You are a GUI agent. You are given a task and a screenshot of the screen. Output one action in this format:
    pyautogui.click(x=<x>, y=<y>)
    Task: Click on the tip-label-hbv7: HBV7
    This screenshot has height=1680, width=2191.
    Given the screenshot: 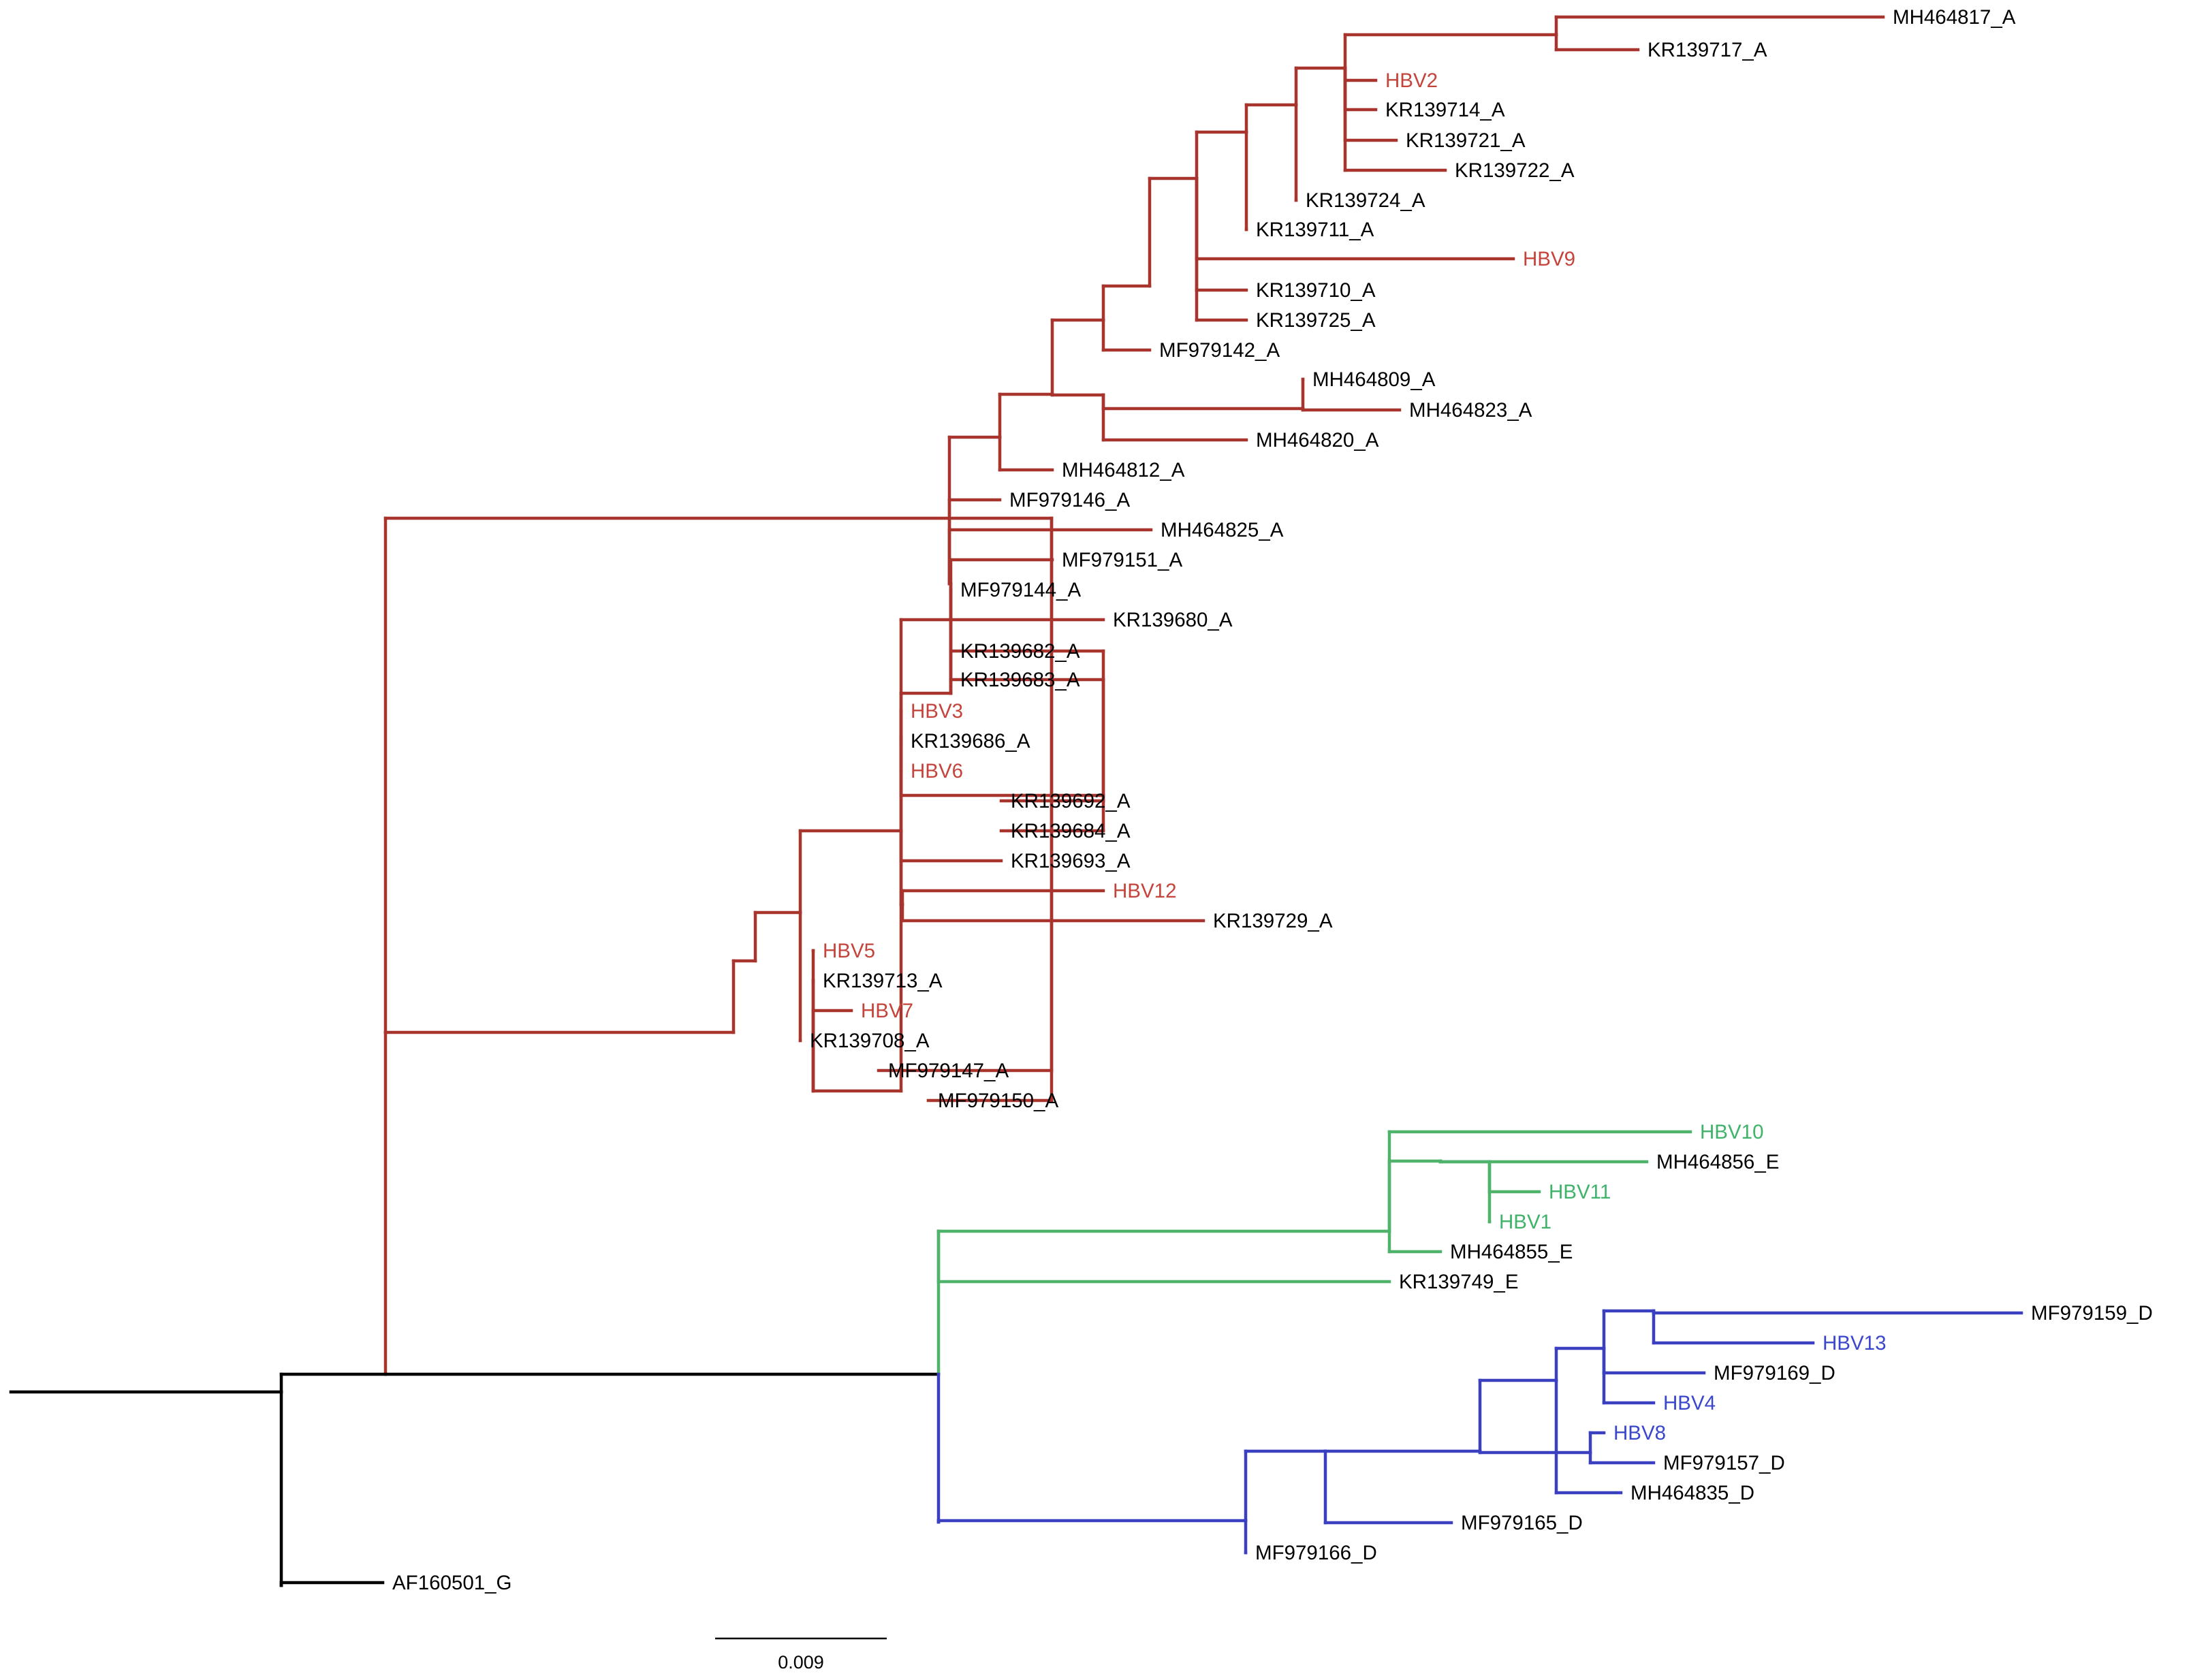 What is the action you would take?
    pyautogui.click(x=887, y=1011)
    